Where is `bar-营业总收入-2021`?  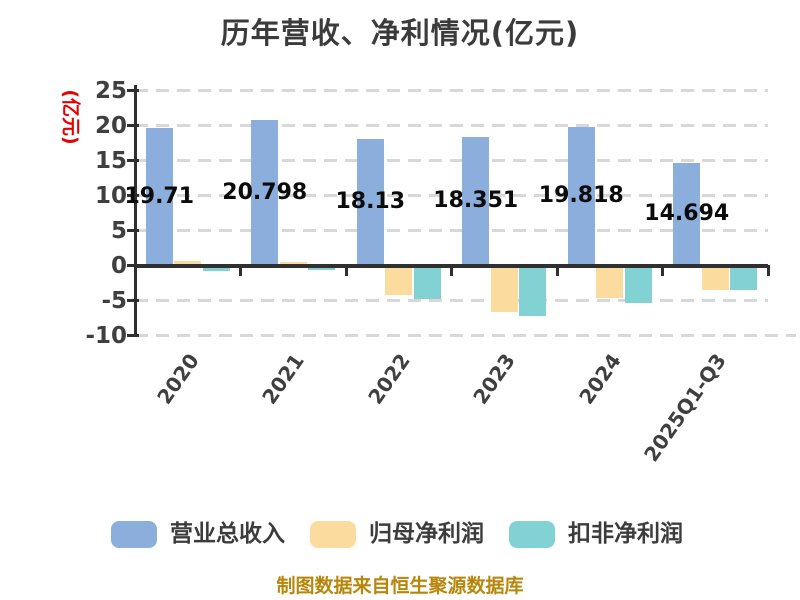 bar-营业总收入-2021 is located at coordinates (265, 192).